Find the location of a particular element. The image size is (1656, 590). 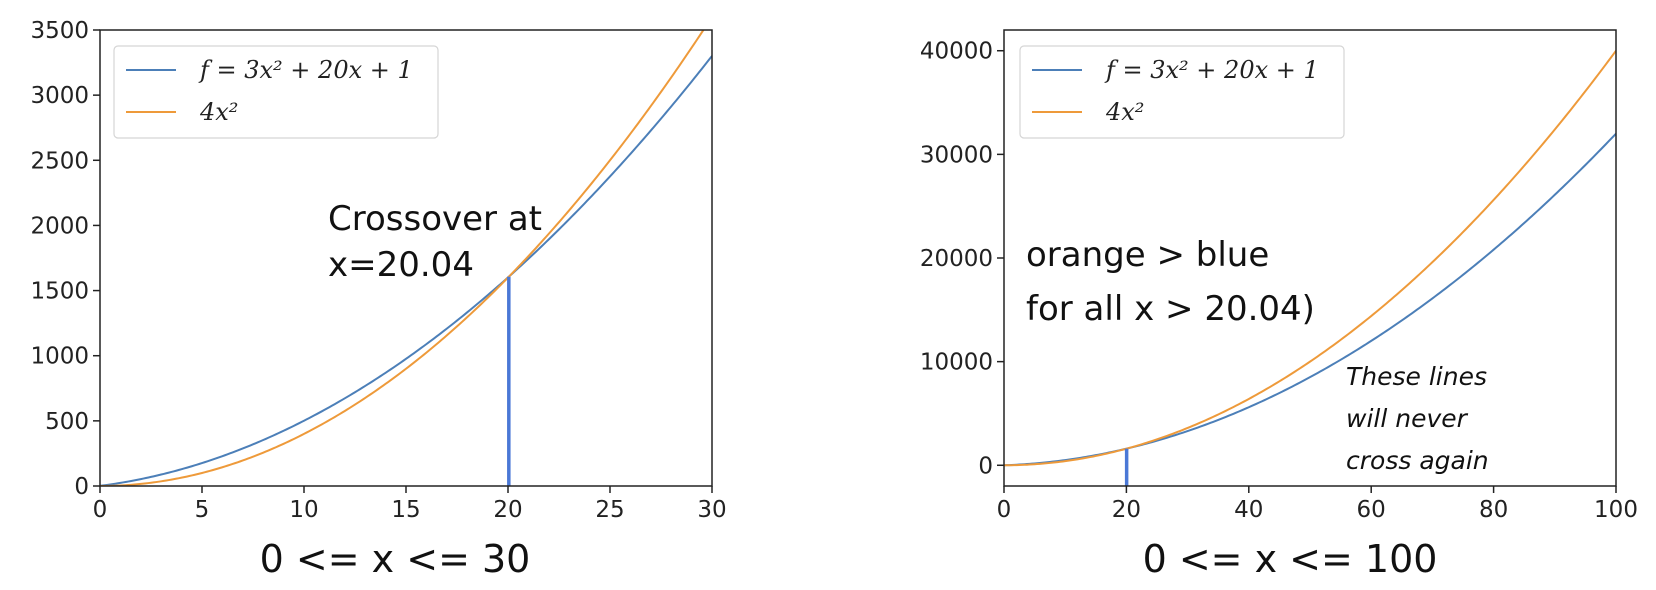

x-tick-label: 25 is located at coordinates (609, 510).